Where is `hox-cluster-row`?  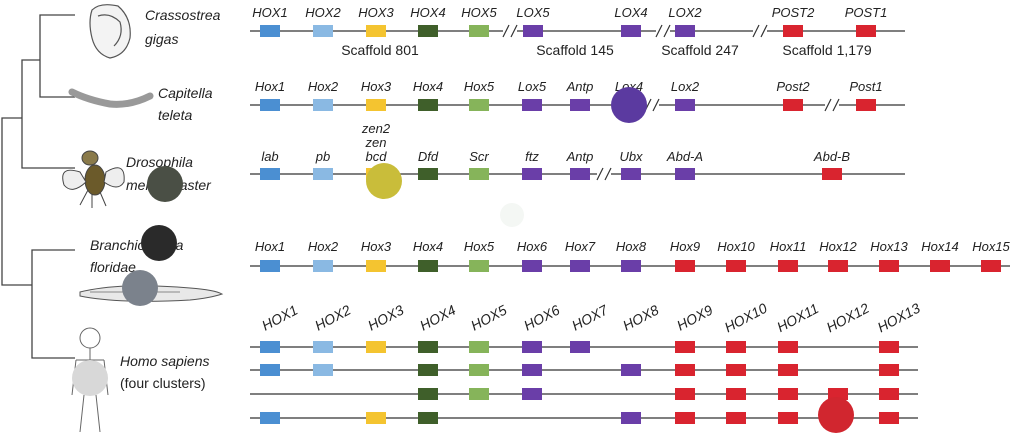
hox-cluster-row is located at coordinates (584, 394).